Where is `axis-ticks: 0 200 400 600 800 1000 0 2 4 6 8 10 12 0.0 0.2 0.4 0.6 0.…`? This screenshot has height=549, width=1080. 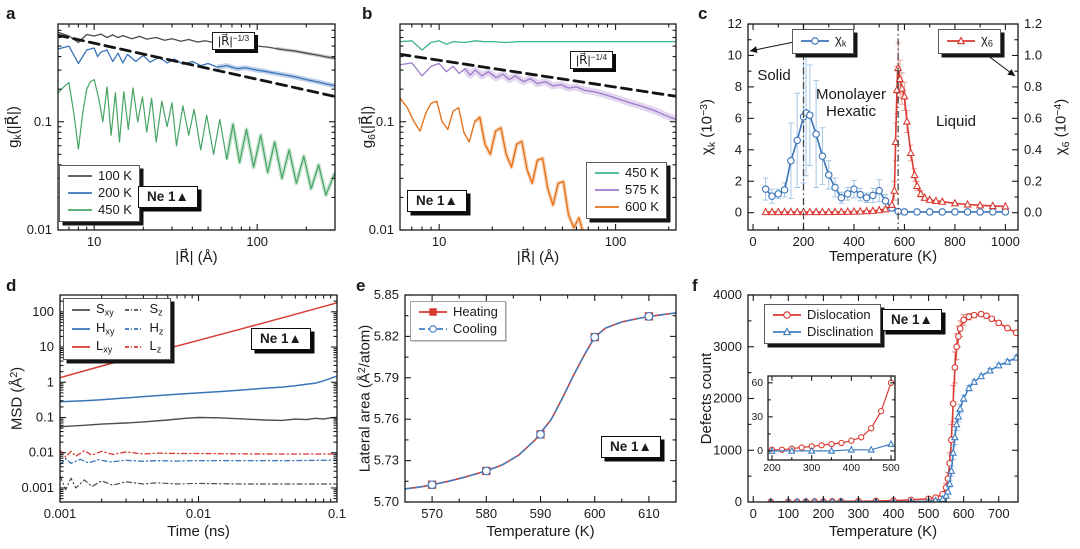
axis-ticks: 0 200 400 600 800 1000 0 2 4 6 8 10 12 0.0 0.2 0.4 0.6 0.… is located at coordinates (885, 132).